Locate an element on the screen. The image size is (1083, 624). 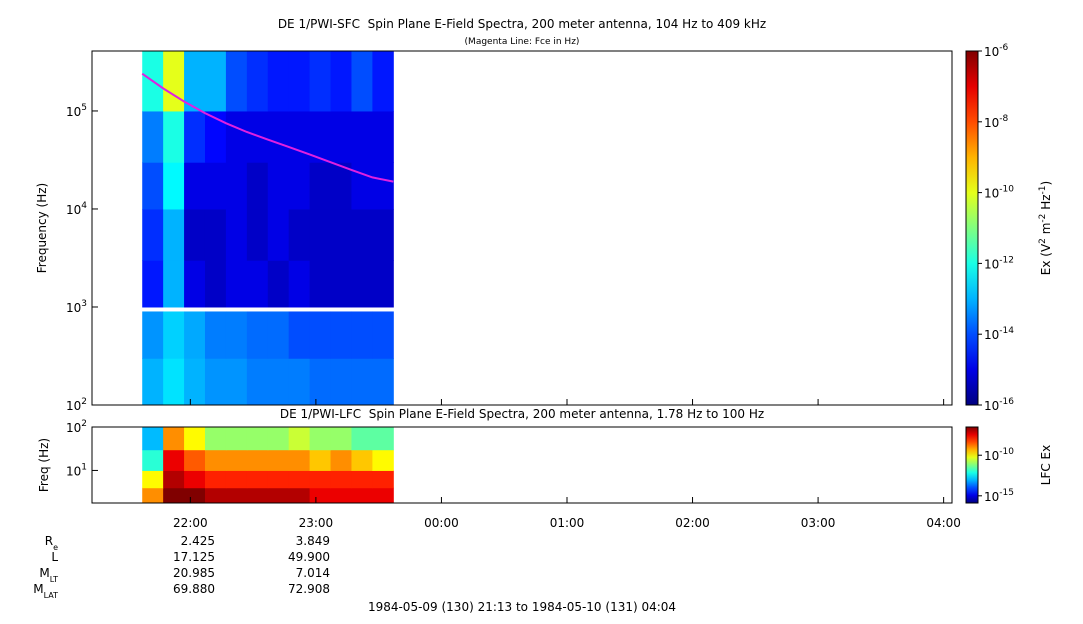
y-tick-label: 10² is located at coordinates (76, 427).